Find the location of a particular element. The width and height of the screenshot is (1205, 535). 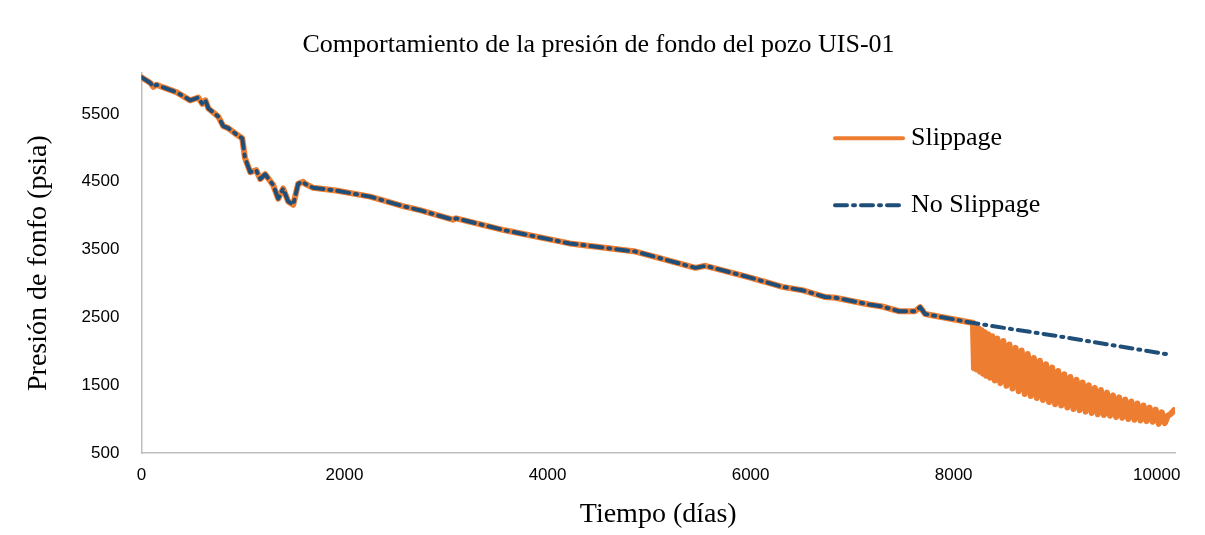

legend-label: Slippage is located at coordinates (956, 137).